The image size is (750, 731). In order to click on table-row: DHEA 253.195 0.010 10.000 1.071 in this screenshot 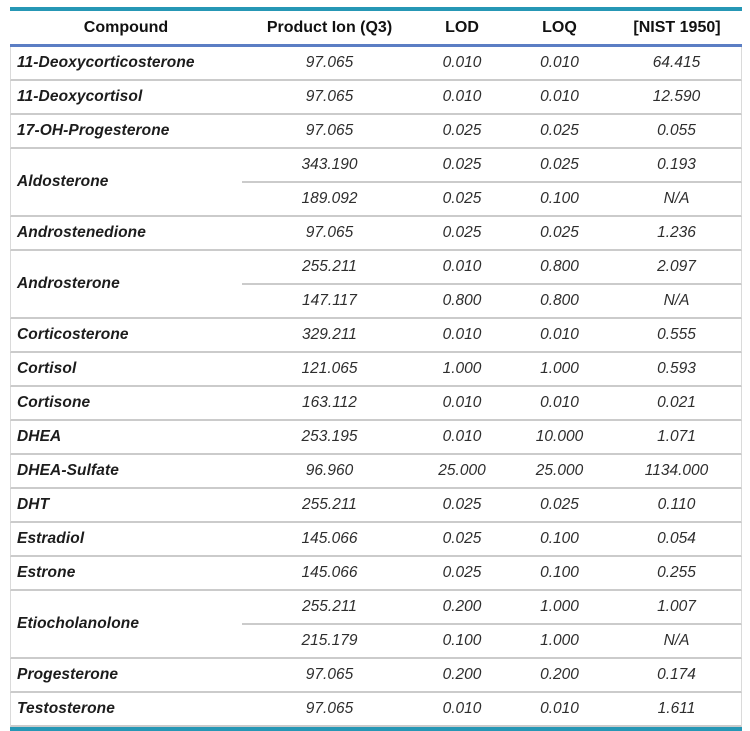, I will do `click(376, 438)`.